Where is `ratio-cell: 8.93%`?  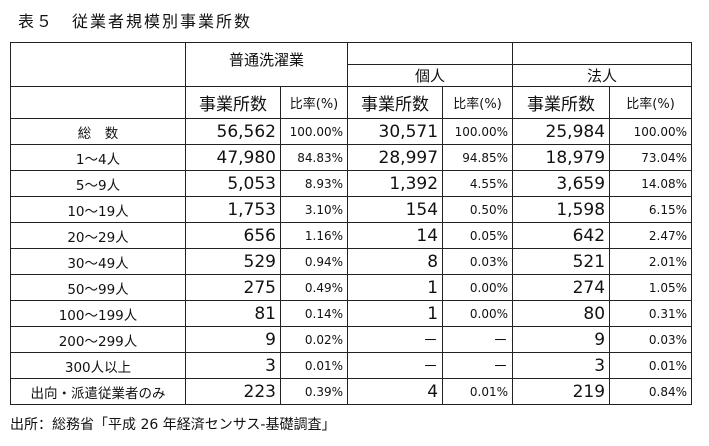
ratio-cell: 8.93% is located at coordinates (314, 183).